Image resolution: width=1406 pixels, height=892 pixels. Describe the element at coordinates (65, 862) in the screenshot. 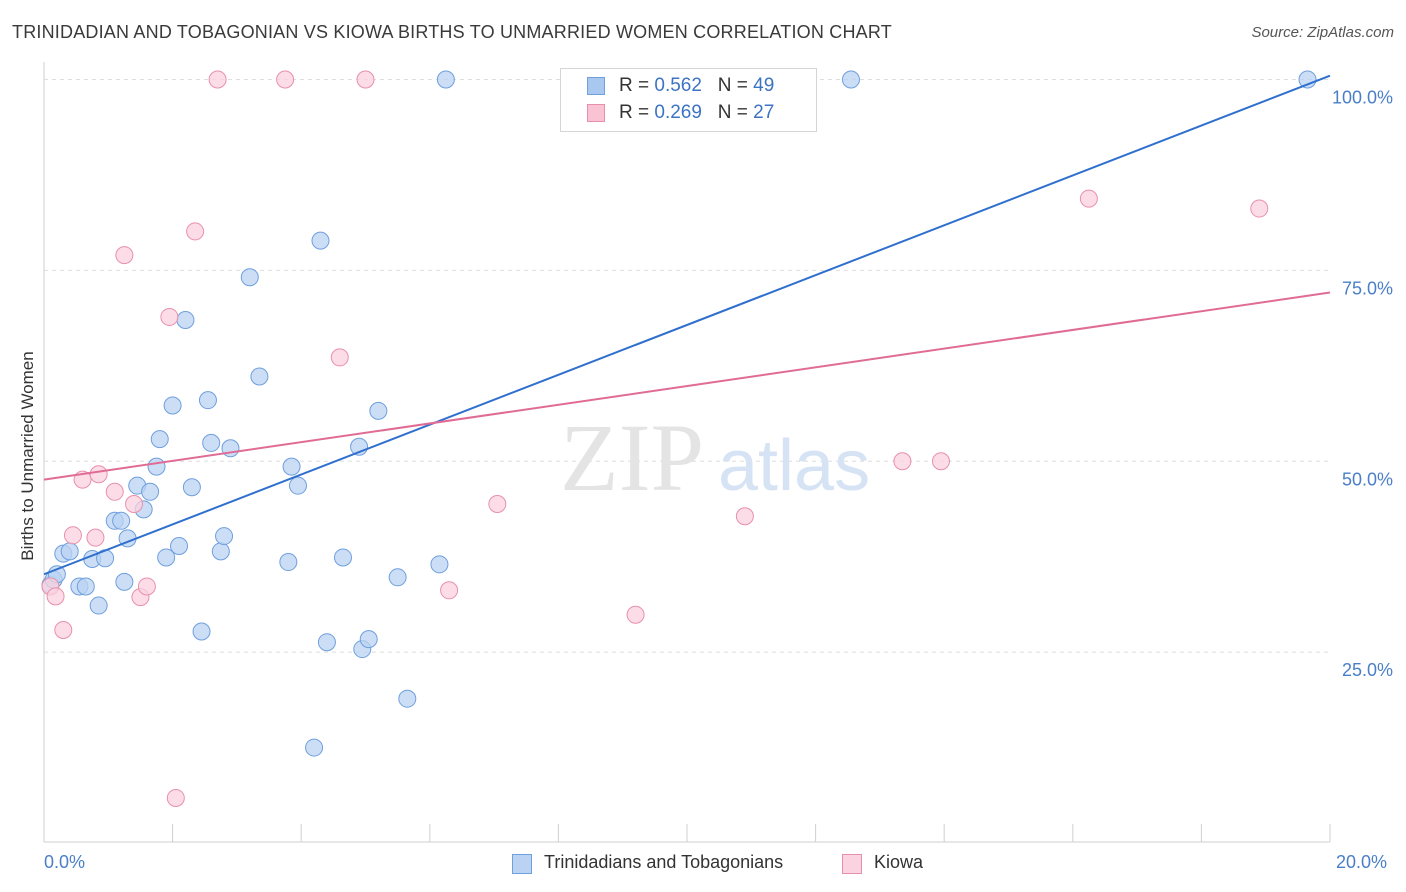

I see `x-tick-label-min: 0.0%` at that location.